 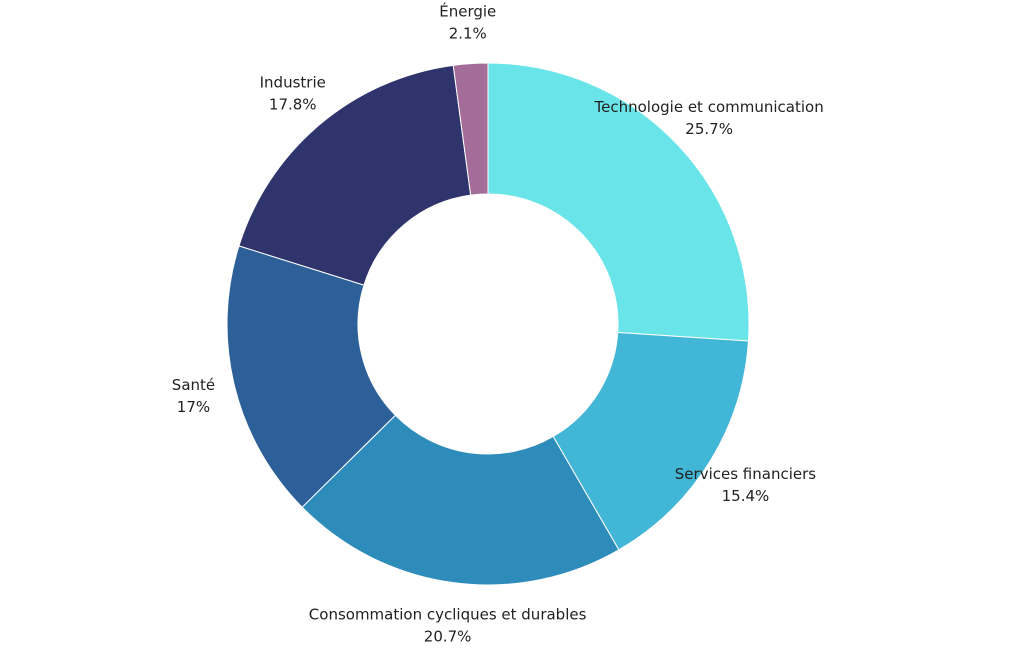 What do you see at coordinates (448, 614) in the screenshot?
I see `slice-category-label: Consommation cycliques et durables` at bounding box center [448, 614].